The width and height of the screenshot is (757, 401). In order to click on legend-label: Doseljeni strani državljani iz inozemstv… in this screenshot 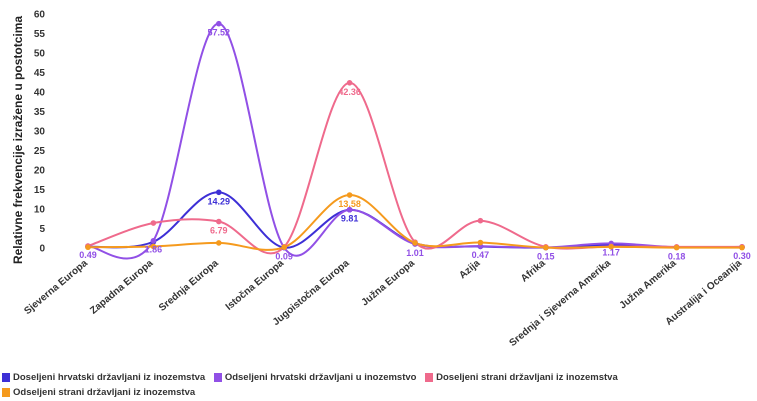, I will do `click(527, 377)`.